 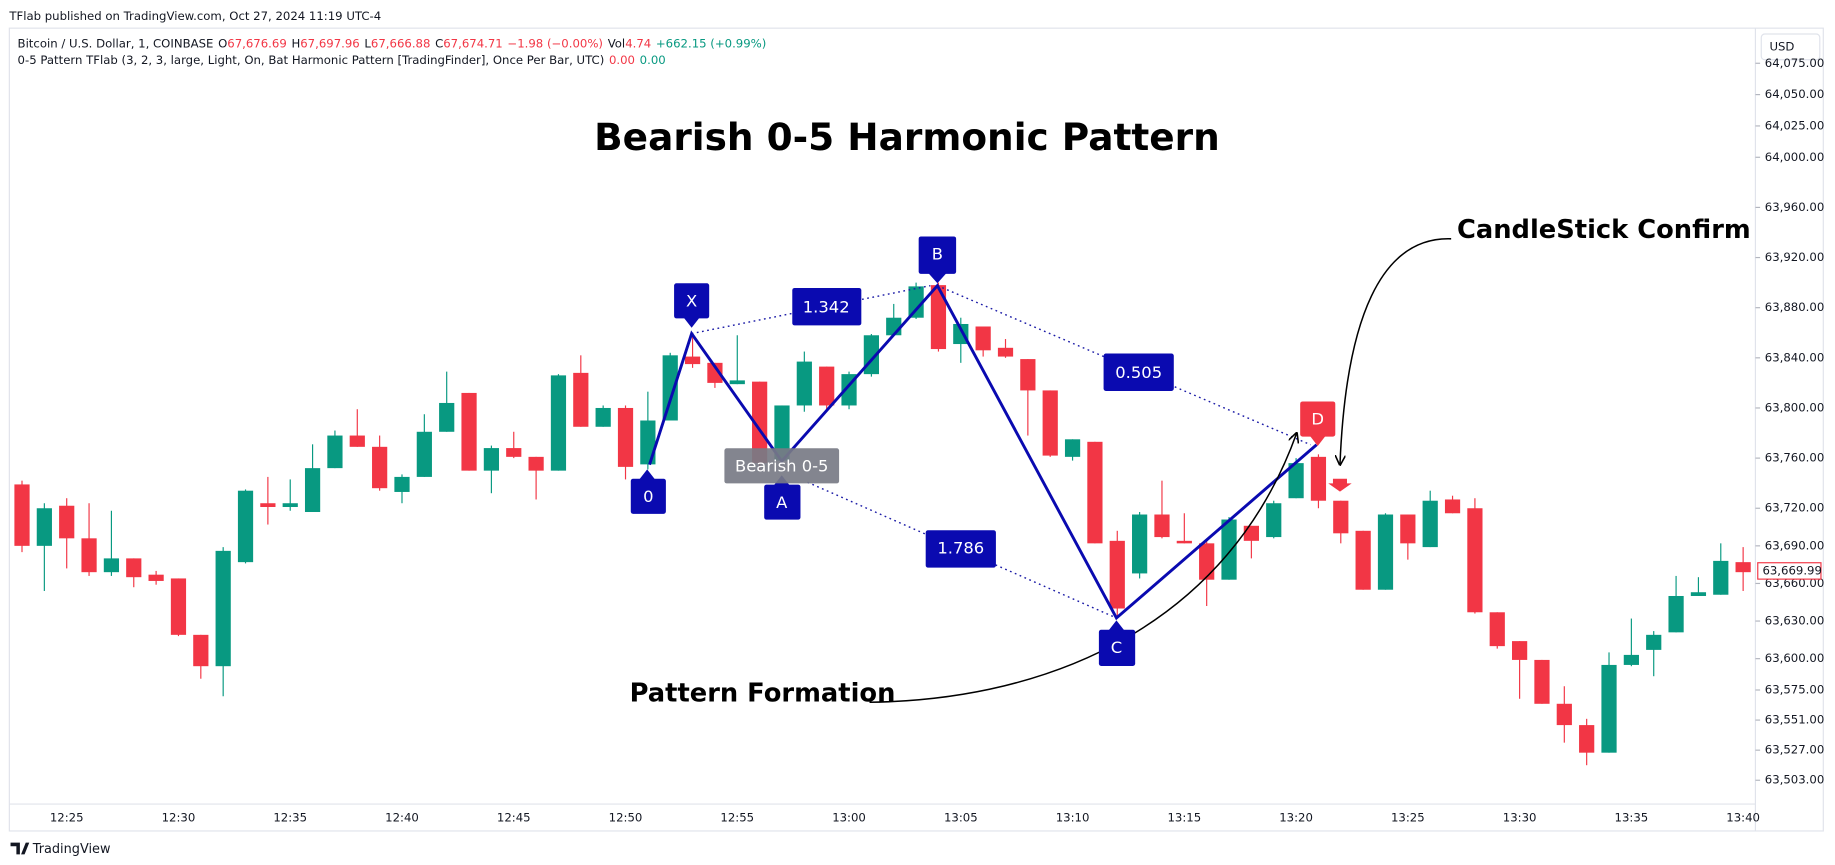 What do you see at coordinates (1604, 230) in the screenshot?
I see `confirm-annotation: CandleStick Confirm` at bounding box center [1604, 230].